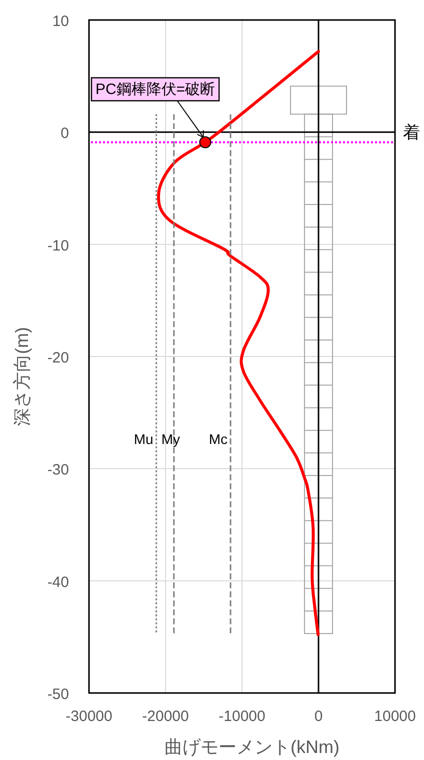 This screenshot has height=760, width=424. Describe the element at coordinates (170, 438) in the screenshot. I see `series-label: My` at that location.